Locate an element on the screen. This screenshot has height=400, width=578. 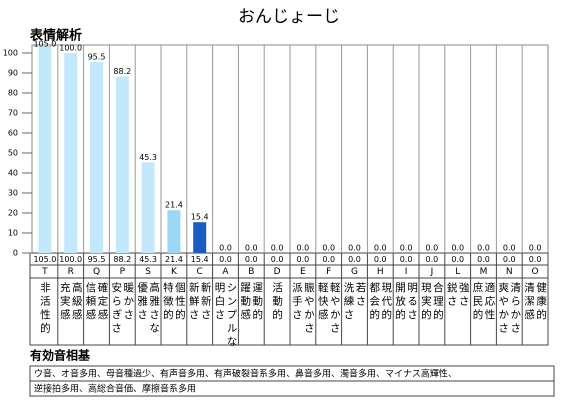
category-description: 清らかさ is located at coordinates (515, 308).